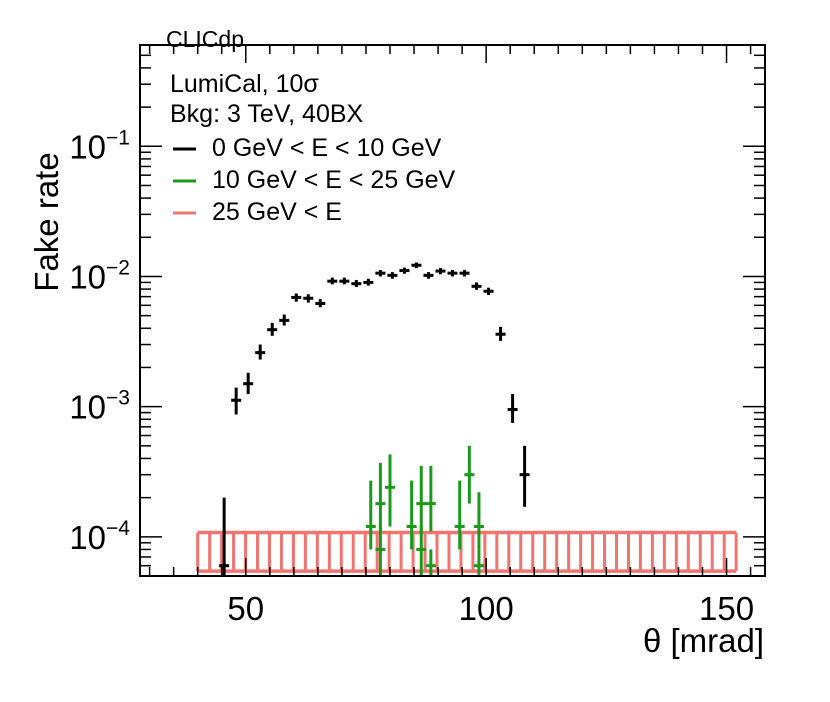 The image size is (830, 702). I want to click on annotation-bkg: Bkg: 3 TeV, 40BX, so click(267, 114).